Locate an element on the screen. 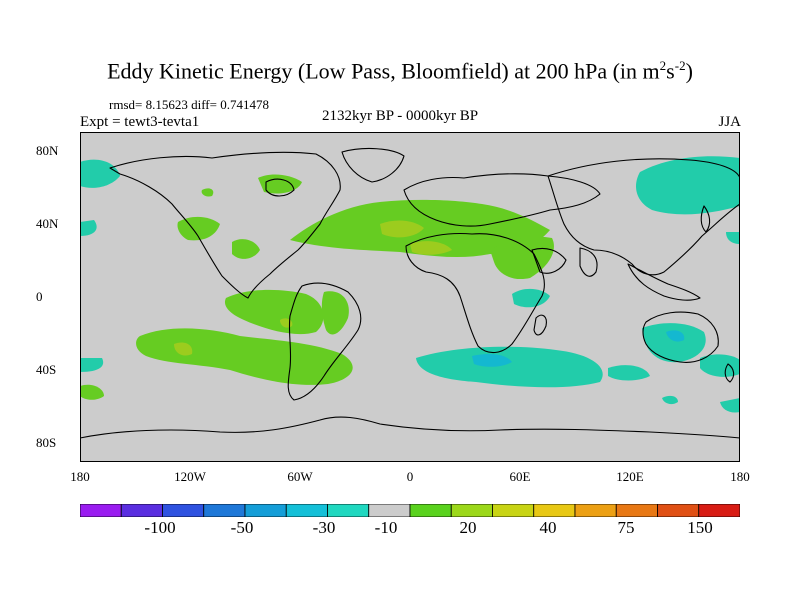 The height and width of the screenshot is (600, 800). lon-label-0: 0 is located at coordinates (410, 476).